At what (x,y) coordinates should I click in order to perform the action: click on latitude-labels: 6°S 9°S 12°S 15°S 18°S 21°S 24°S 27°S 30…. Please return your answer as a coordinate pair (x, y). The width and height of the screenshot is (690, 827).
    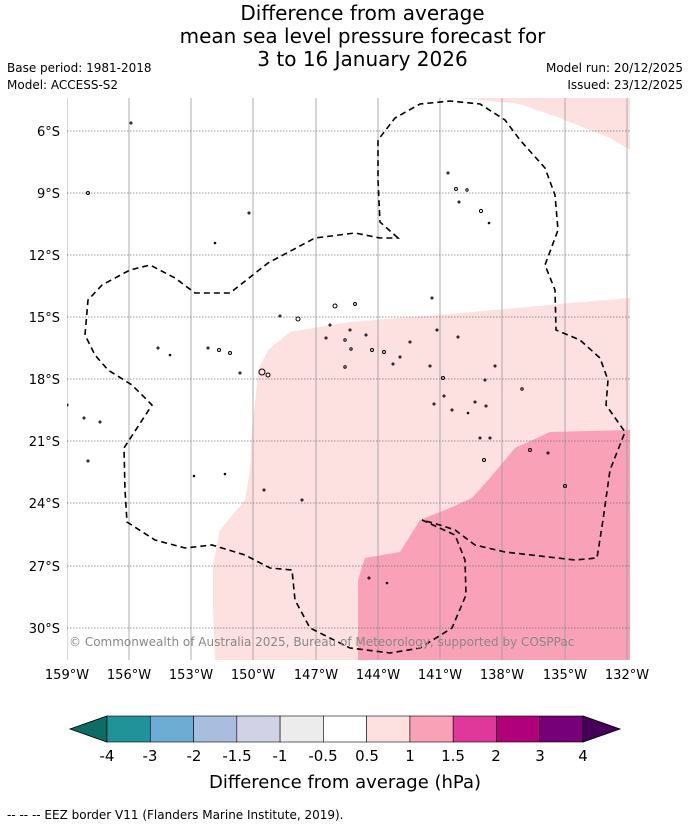
    Looking at the image, I should click on (44, 381).